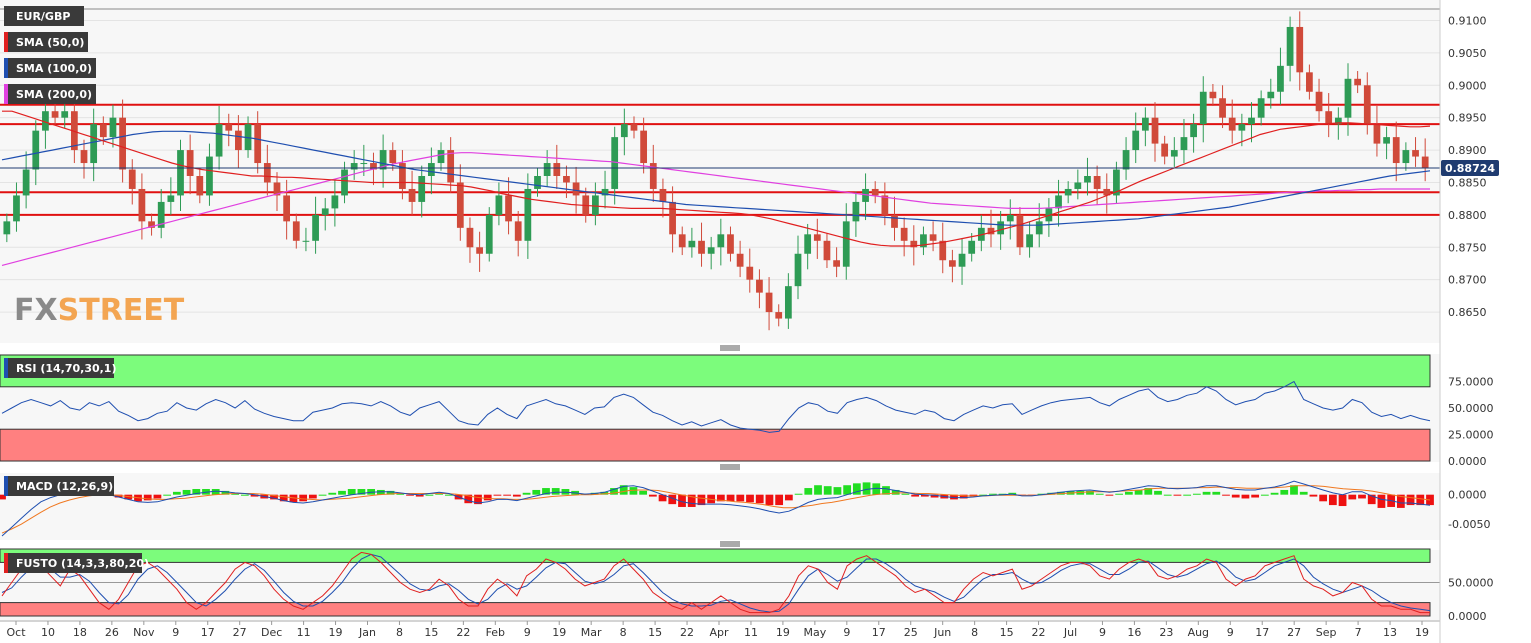 This screenshot has width=1531, height=643. Describe the element at coordinates (1166, 632) in the screenshot. I see `x-tick-label: 23` at that location.